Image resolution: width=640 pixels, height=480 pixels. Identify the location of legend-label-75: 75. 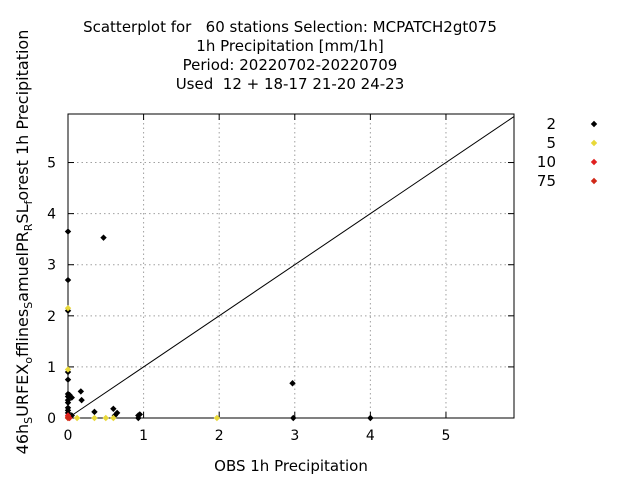
(546, 181).